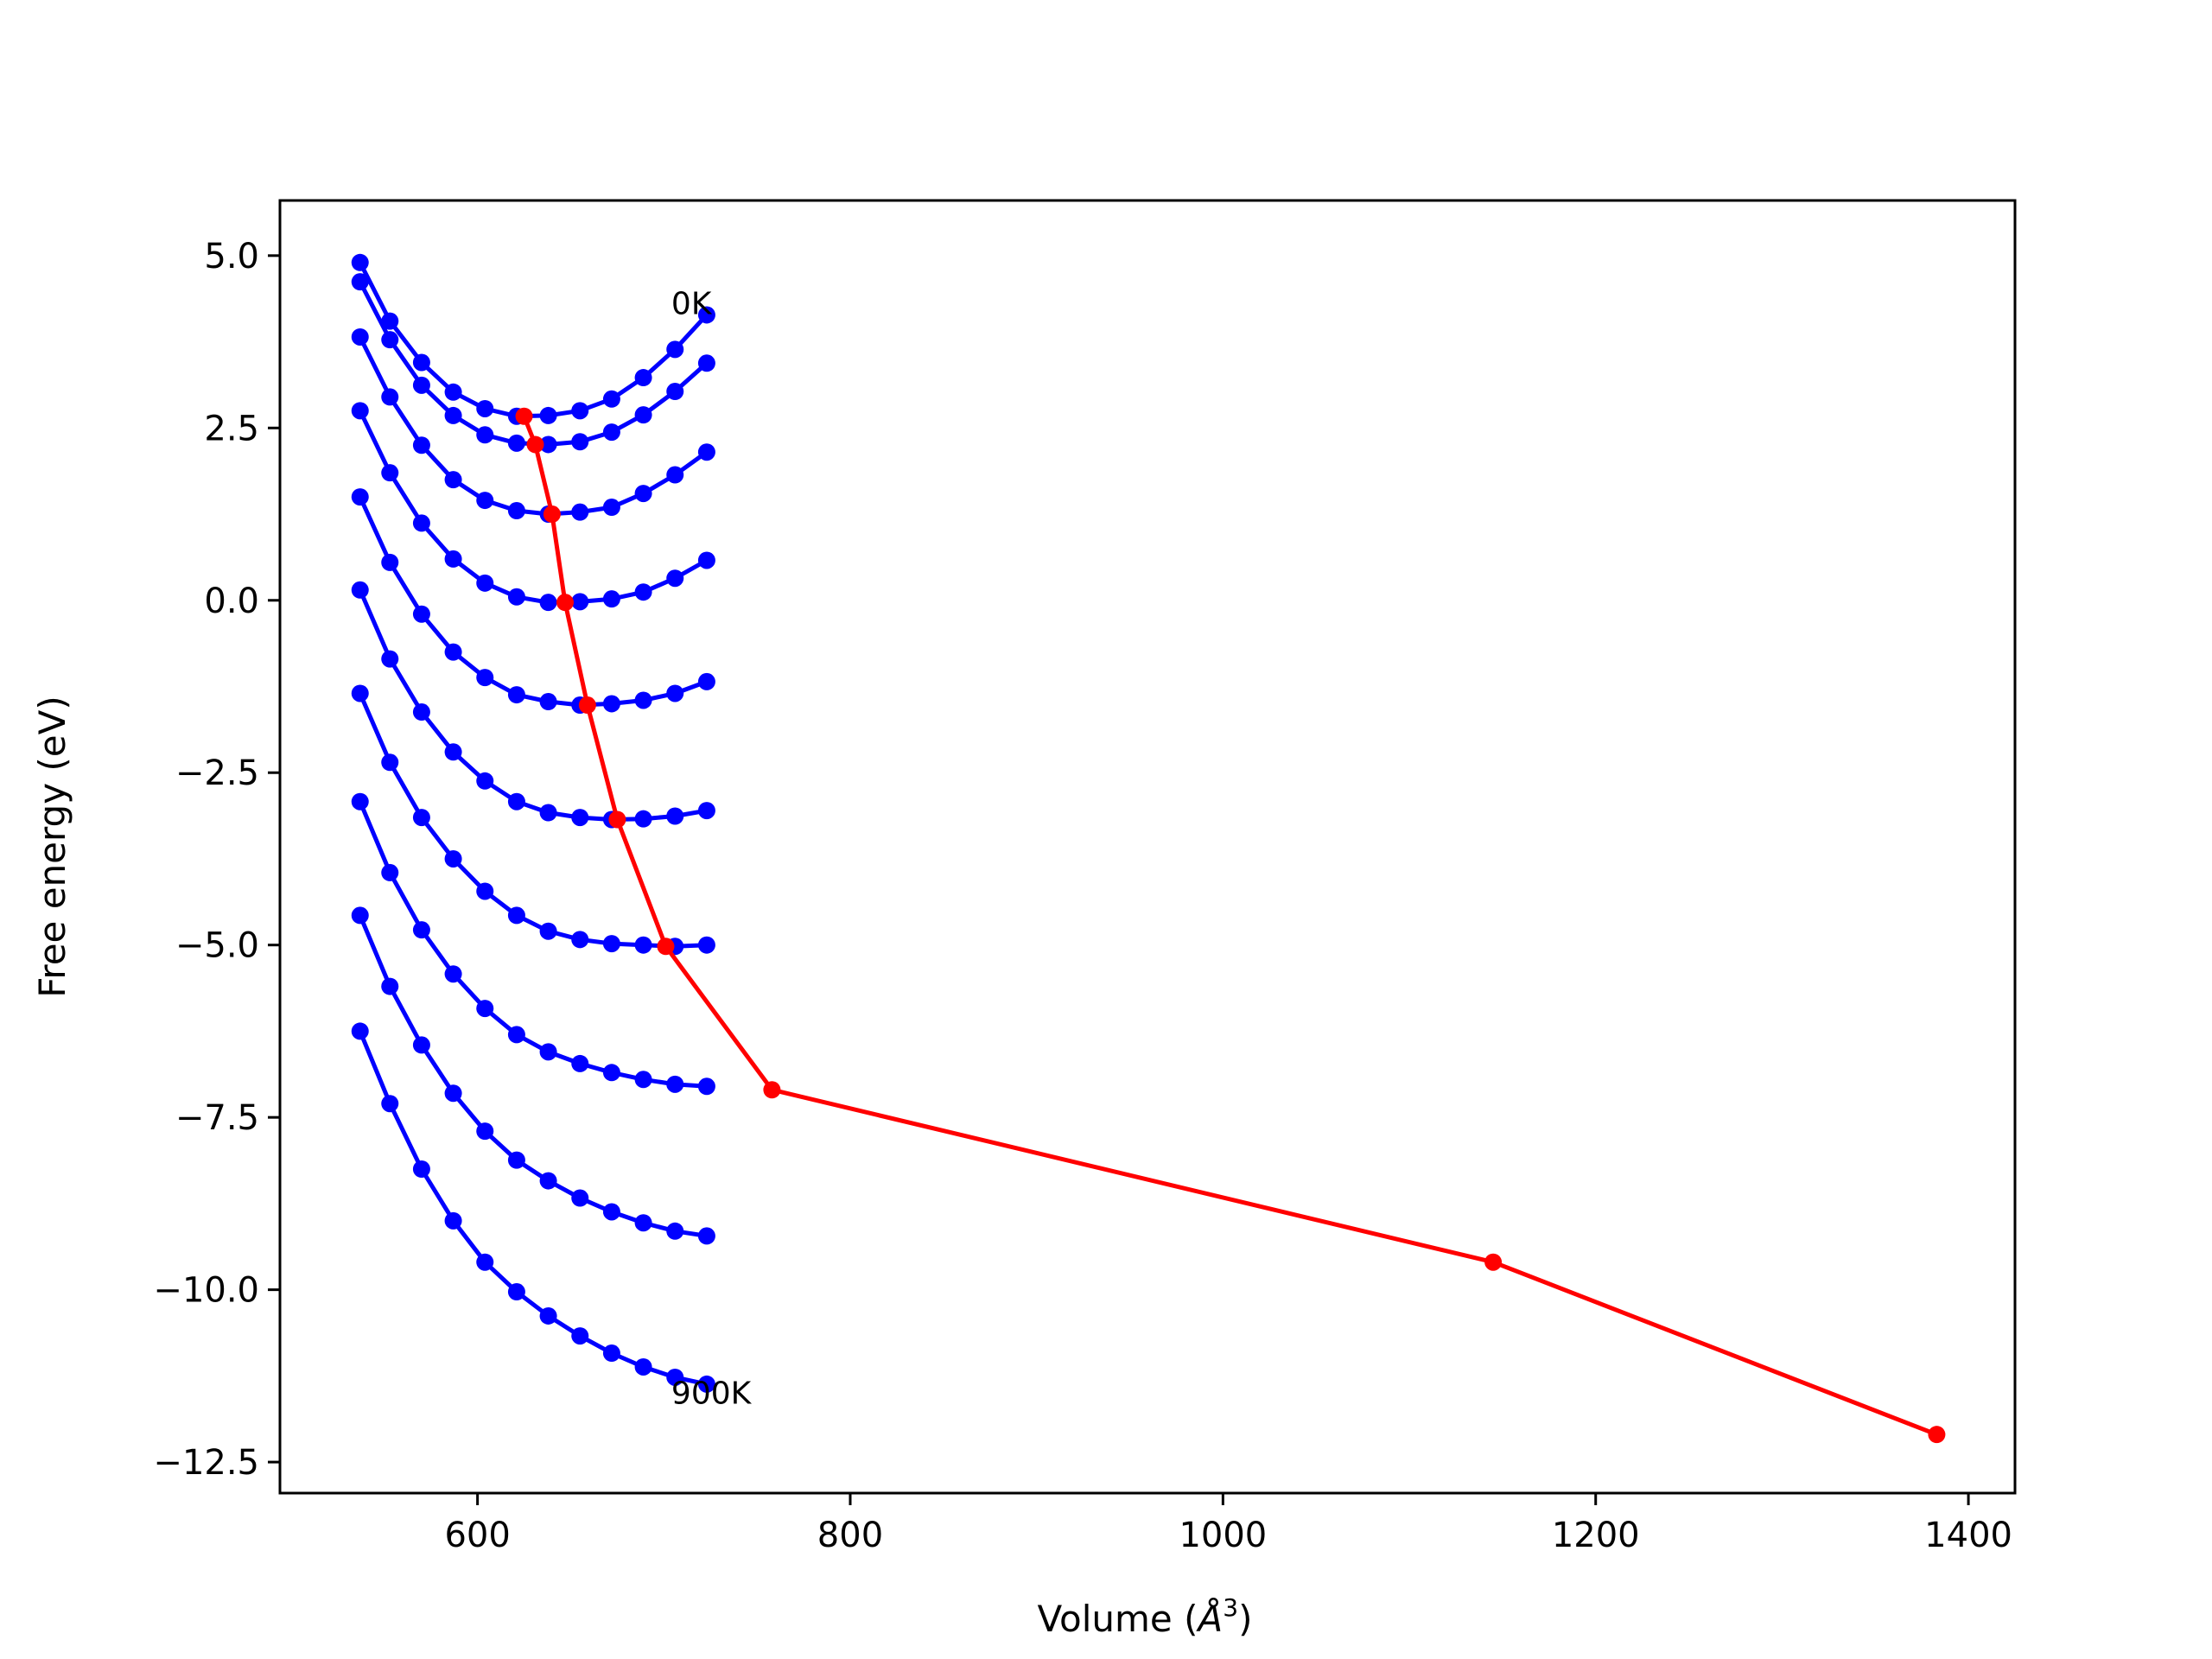 This screenshot has width=2212, height=1659. What do you see at coordinates (1145, 1616) in the screenshot?
I see `x-axis-label: Volume (Å3)` at bounding box center [1145, 1616].